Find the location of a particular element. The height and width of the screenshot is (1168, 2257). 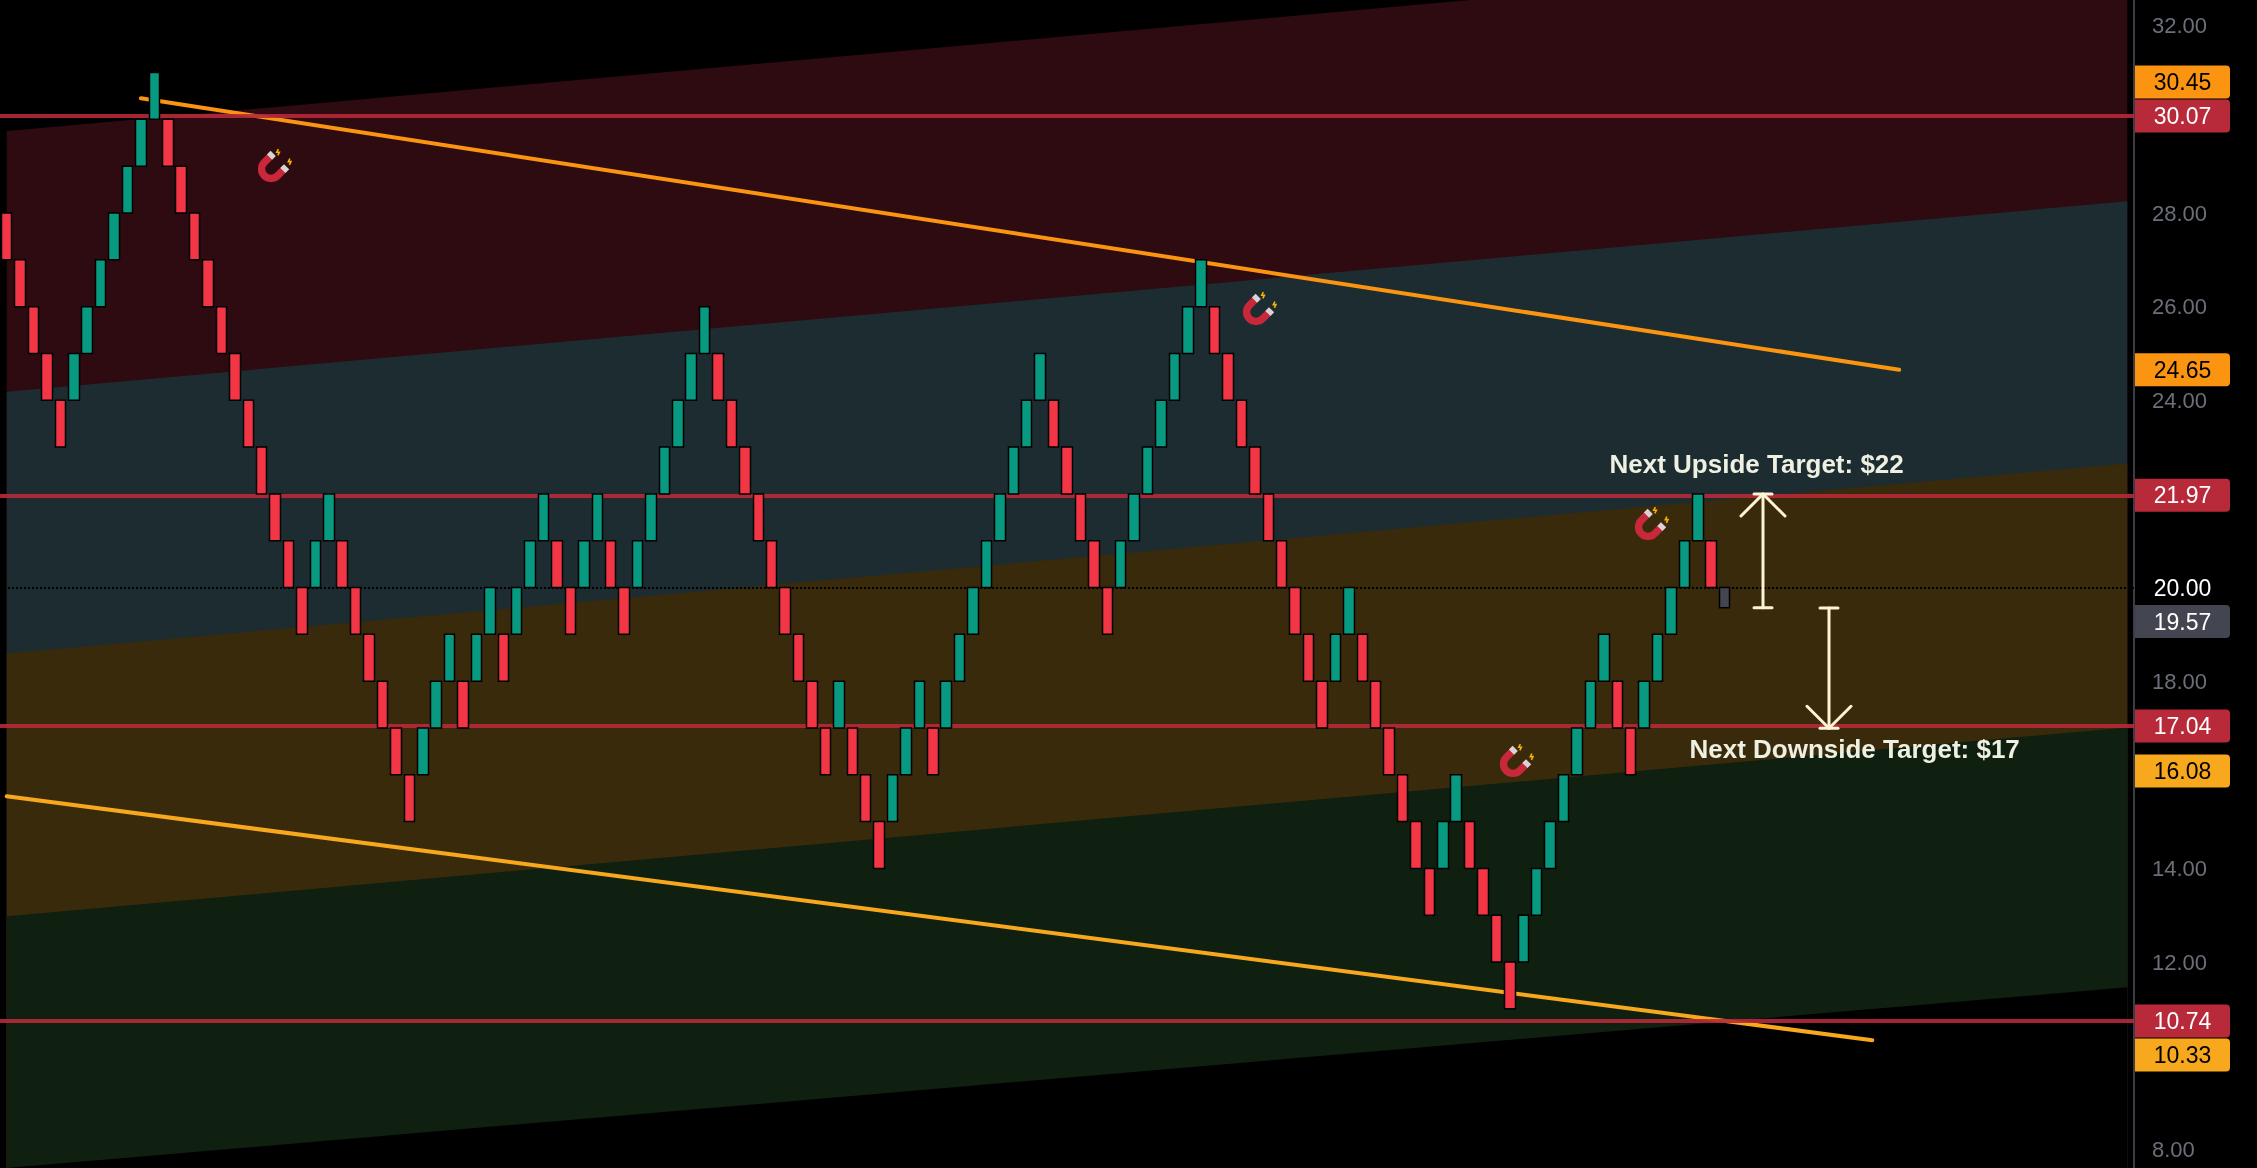

y-tick-label: 32.00 is located at coordinates (2180, 26).